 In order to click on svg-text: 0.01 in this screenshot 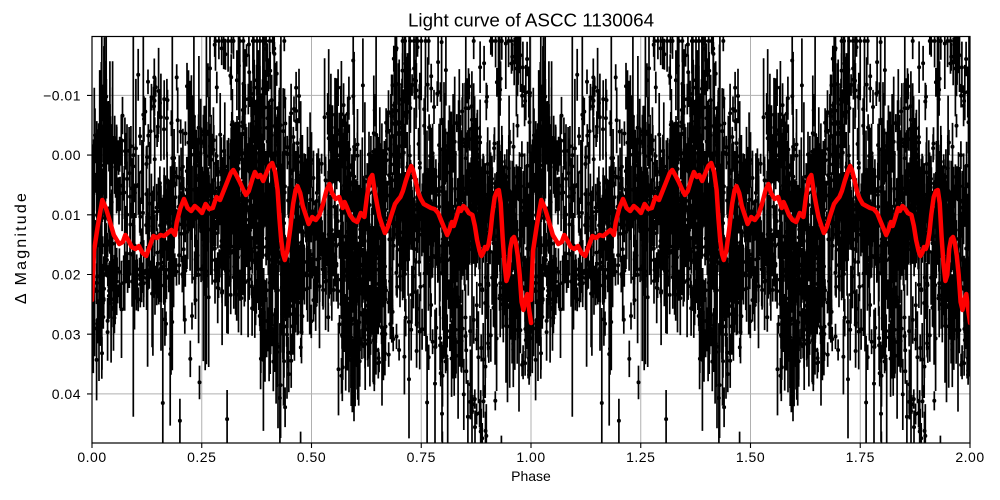, I will do `click(66, 215)`.